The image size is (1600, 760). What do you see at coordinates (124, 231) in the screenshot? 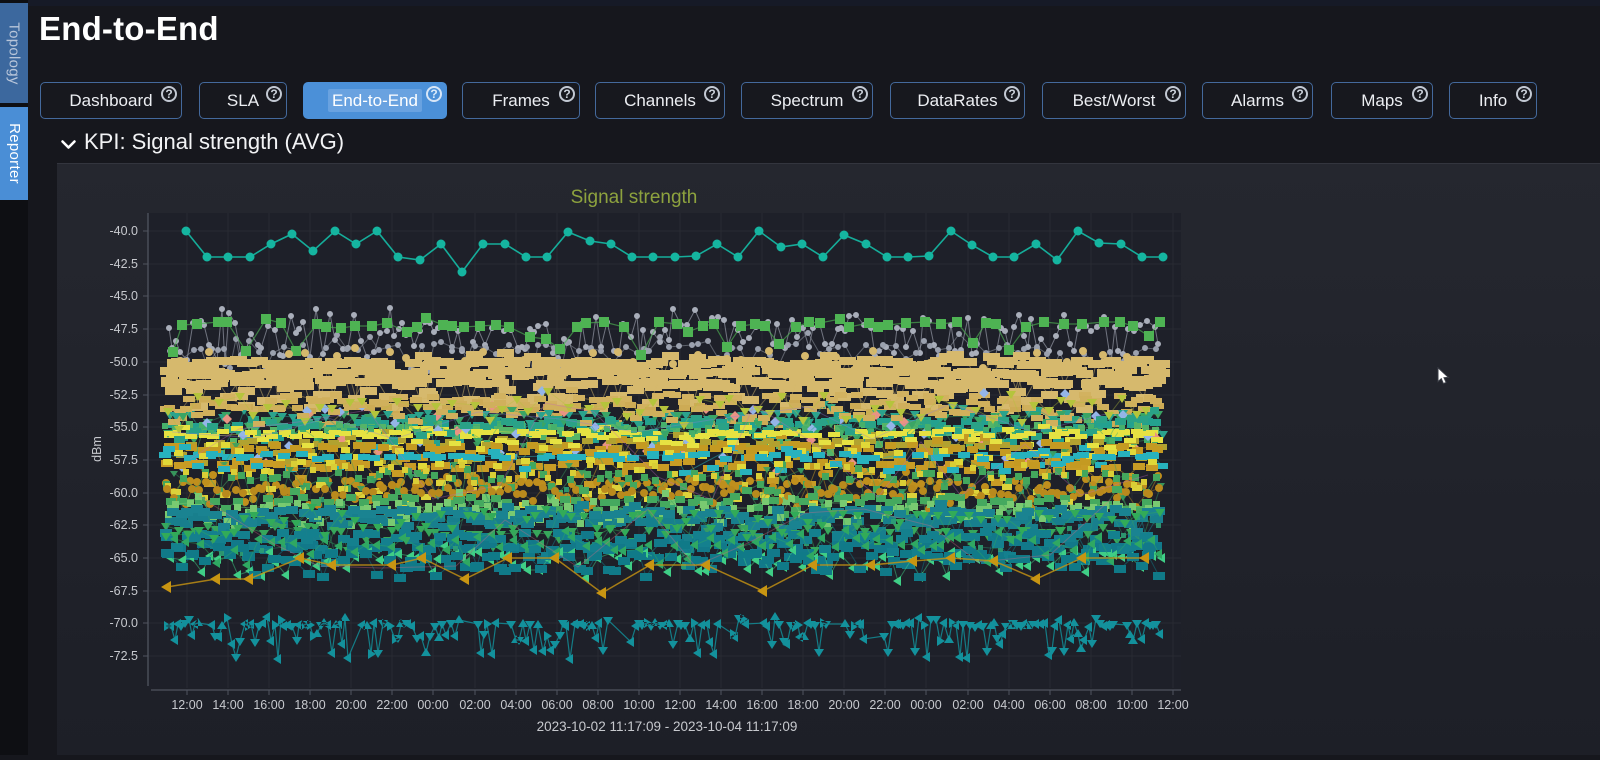
I see `svg-text: -40.0` at bounding box center [124, 231].